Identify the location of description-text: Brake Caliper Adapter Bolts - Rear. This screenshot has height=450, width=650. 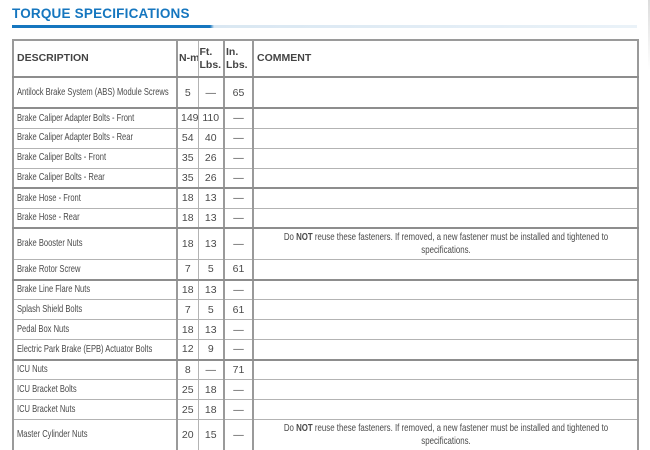
(75, 137).